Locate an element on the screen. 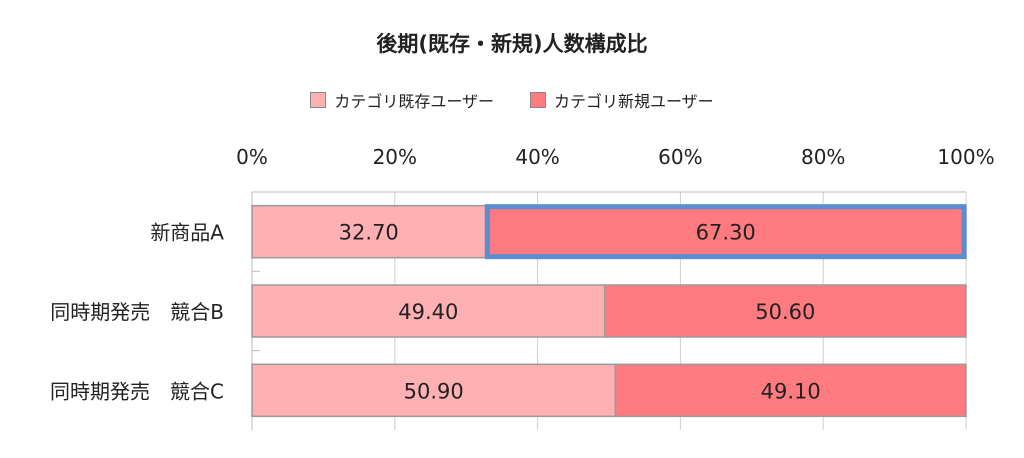 This screenshot has width=1024, height=458. legend-label-existing: カテゴリ既存ユーザー is located at coordinates (414, 101).